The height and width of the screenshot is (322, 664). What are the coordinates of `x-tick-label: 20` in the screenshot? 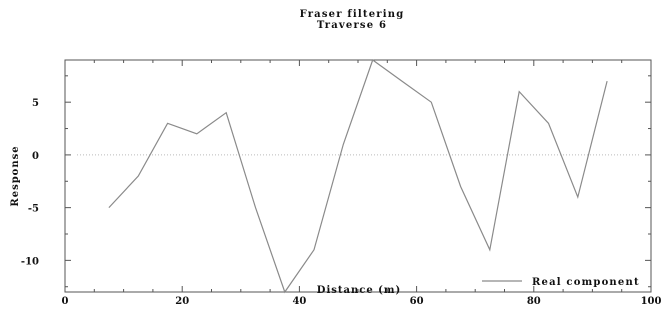 It's located at (182, 301).